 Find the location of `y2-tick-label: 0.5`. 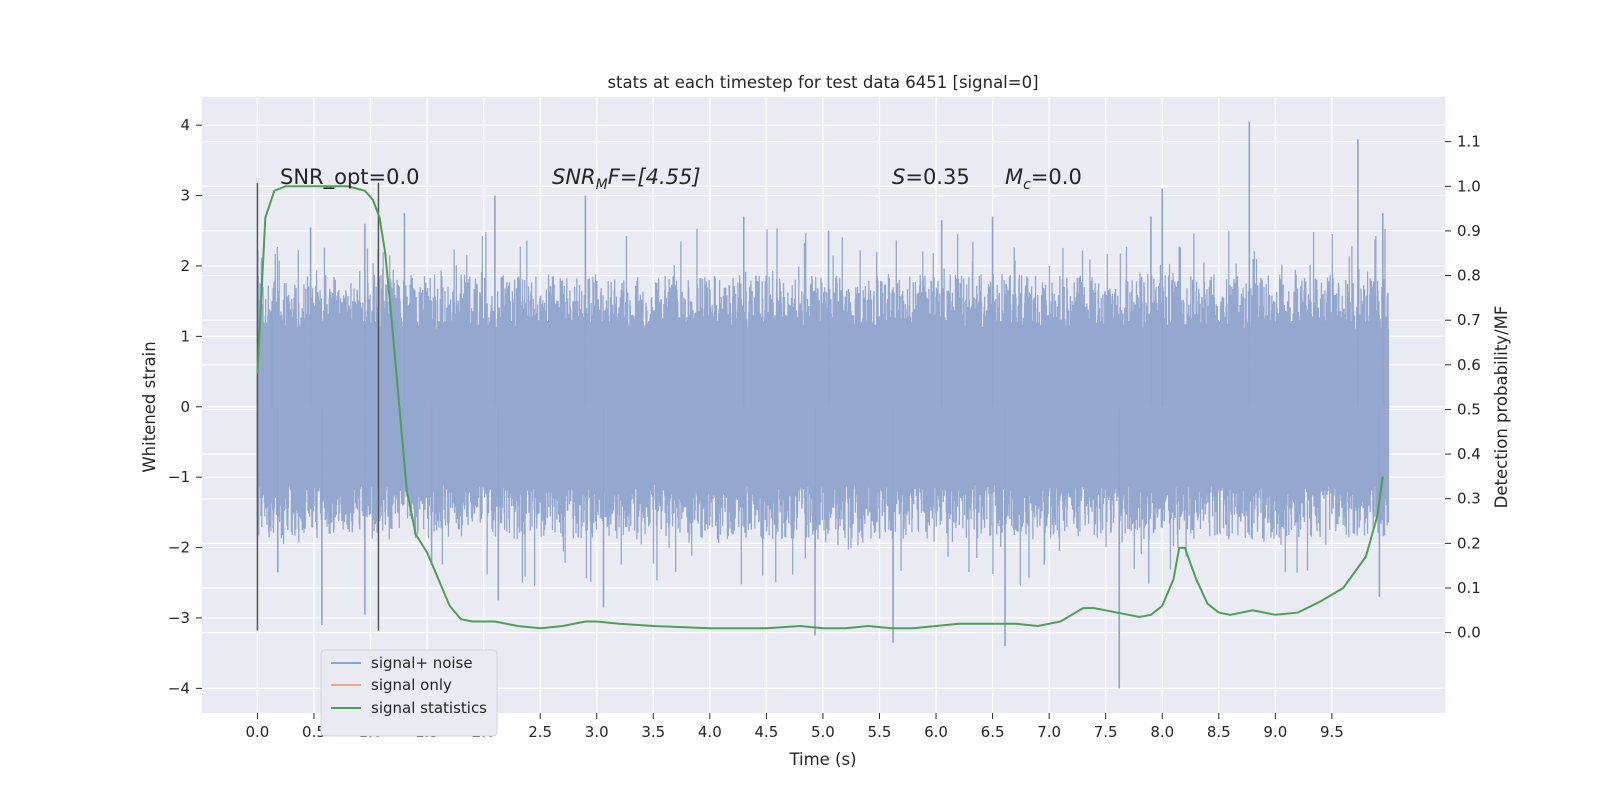

y2-tick-label: 0.5 is located at coordinates (1469, 409).